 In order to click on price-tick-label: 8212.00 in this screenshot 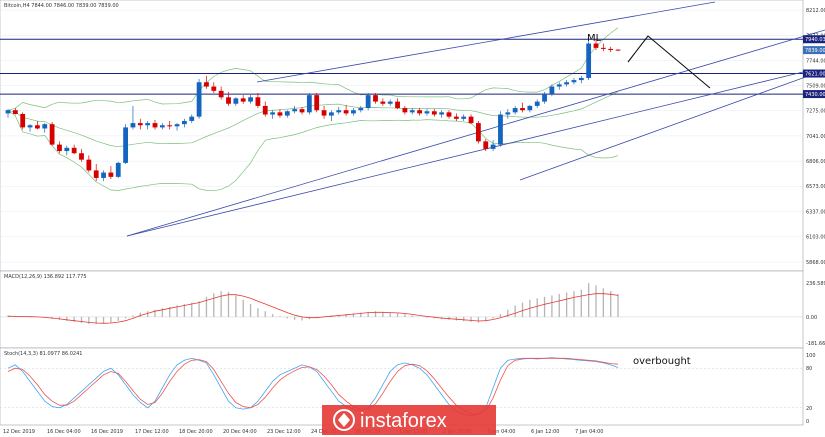, I will do `click(815, 11)`.